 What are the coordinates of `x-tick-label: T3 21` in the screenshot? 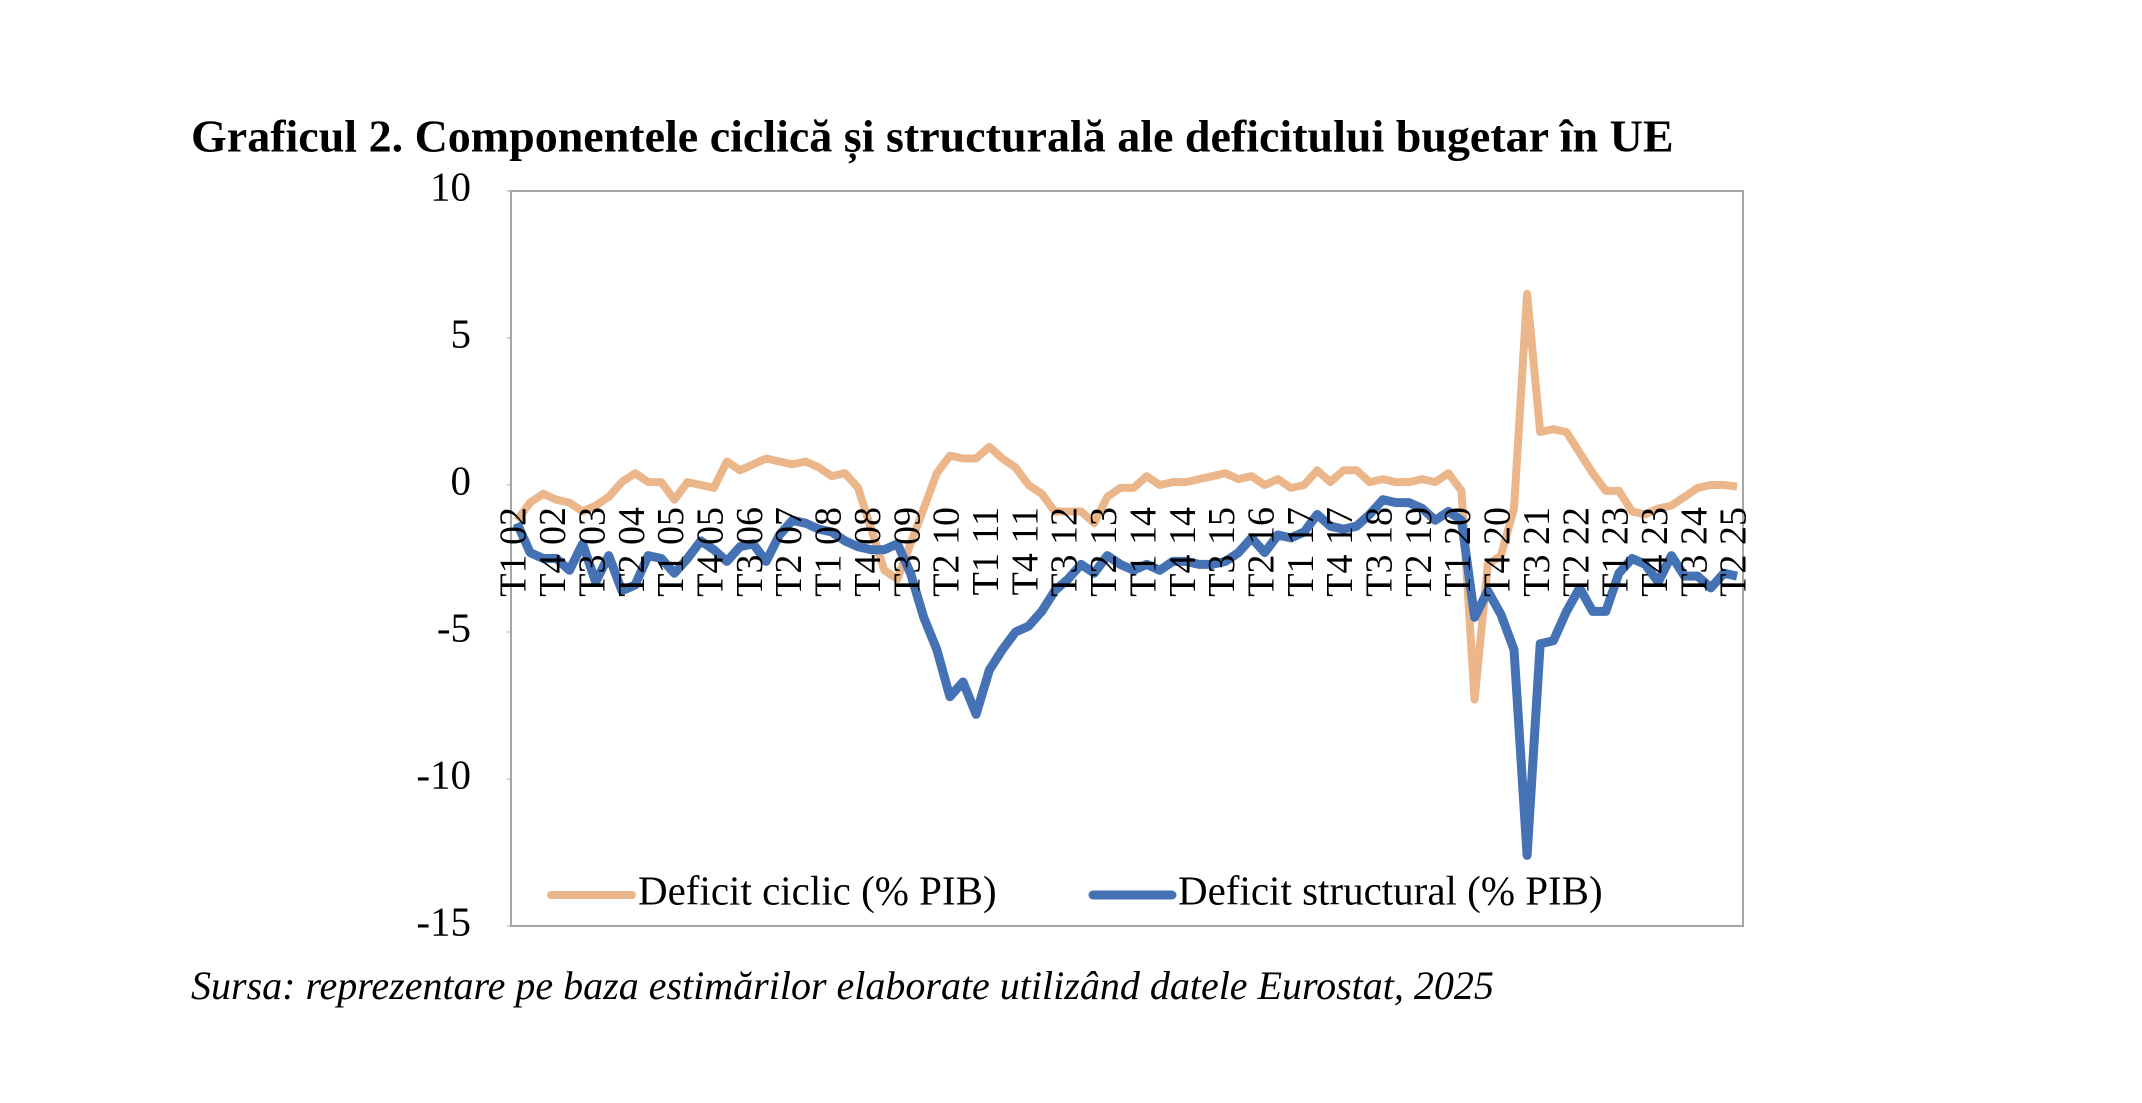 It's located at (1537, 552).